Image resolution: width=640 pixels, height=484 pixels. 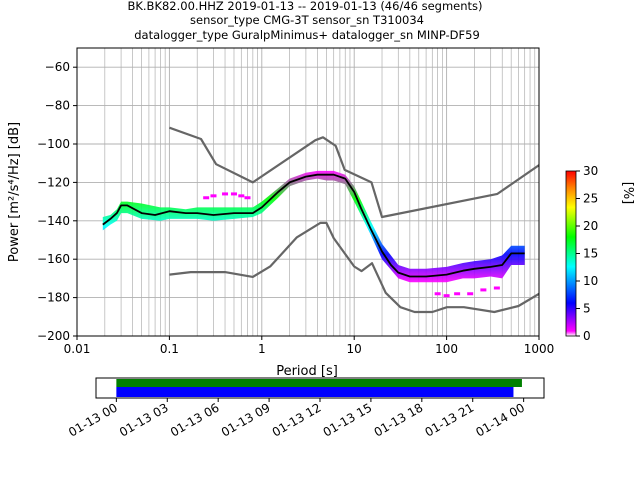 What do you see at coordinates (53, 298) in the screenshot?
I see `y-tick-label: −180` at bounding box center [53, 298].